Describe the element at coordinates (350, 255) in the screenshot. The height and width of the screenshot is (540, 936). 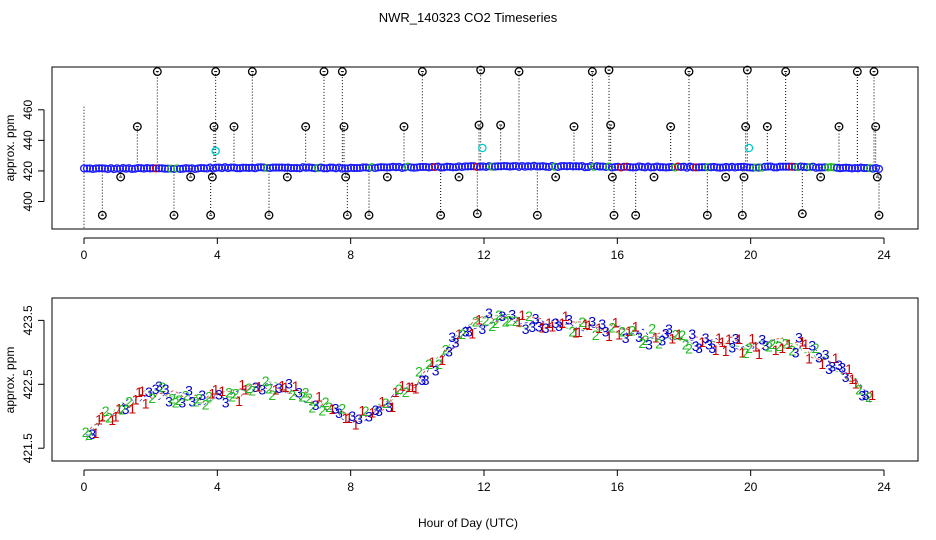
I see `x-tick-label: 8` at that location.